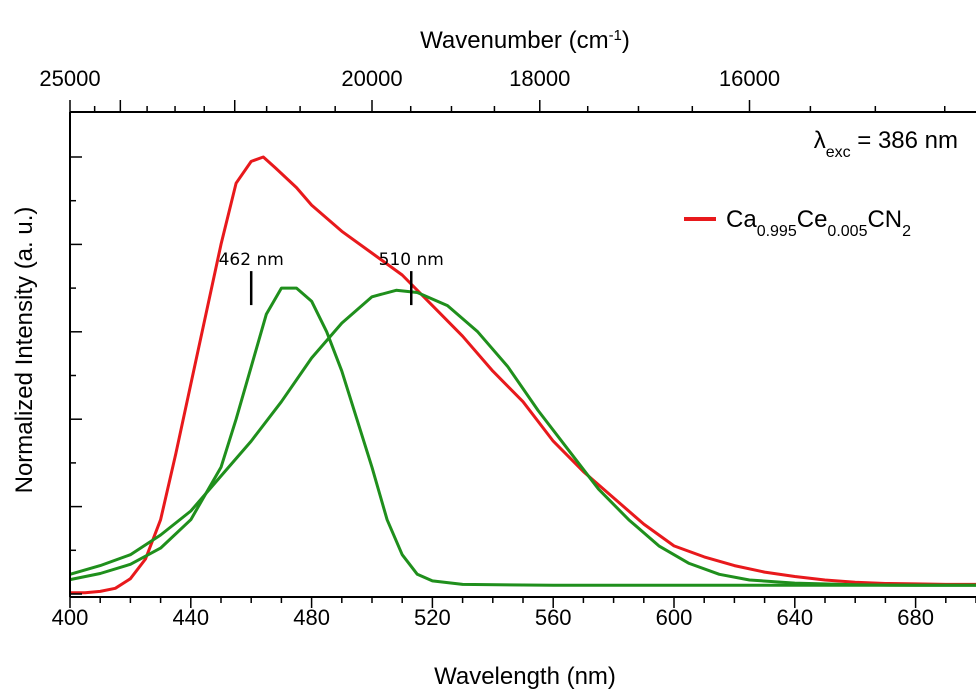 The width and height of the screenshot is (976, 695). What do you see at coordinates (674, 617) in the screenshot?
I see `x-tick-label: 600` at bounding box center [674, 617].